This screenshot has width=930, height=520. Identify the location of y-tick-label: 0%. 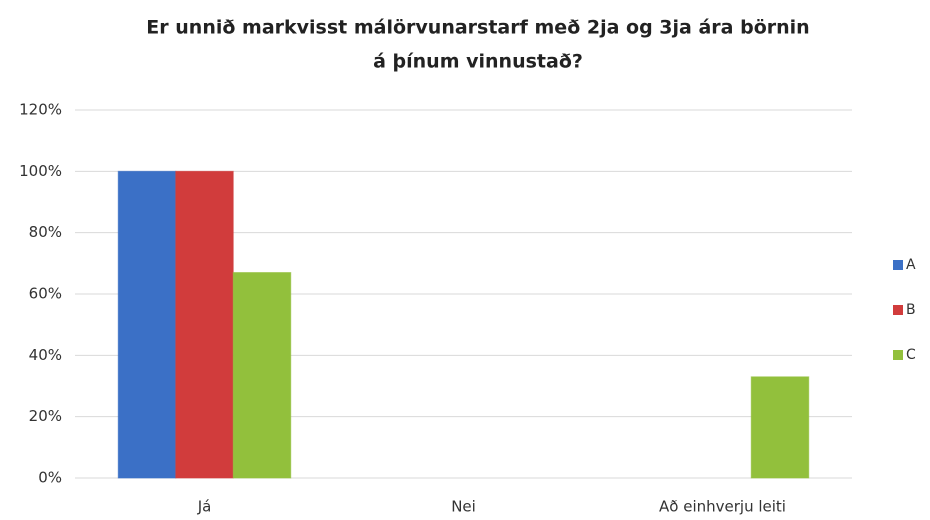
(50, 478).